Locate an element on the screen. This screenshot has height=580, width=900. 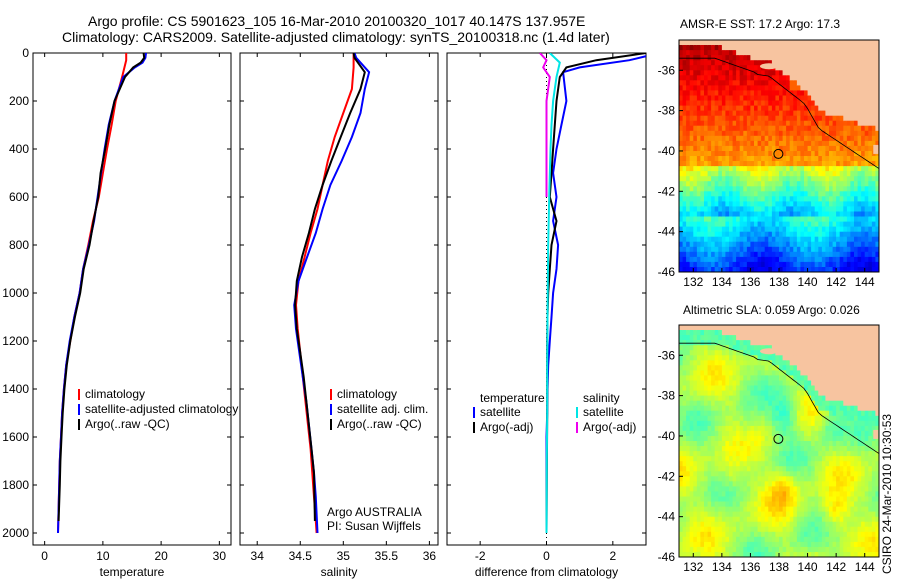
sla-map-xtick-label: 144 is located at coordinates (865, 567).